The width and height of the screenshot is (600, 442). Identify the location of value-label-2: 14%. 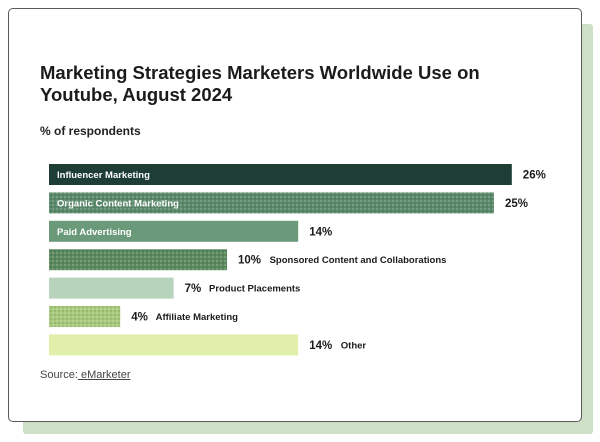
(320, 232).